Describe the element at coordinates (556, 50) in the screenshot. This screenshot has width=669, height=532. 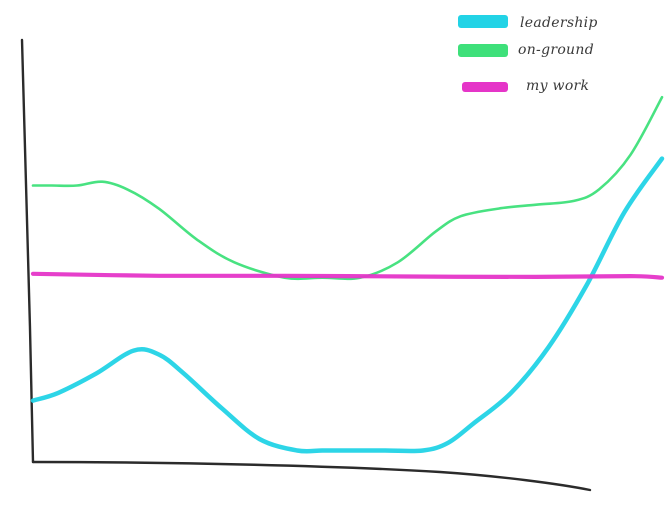
I see `legend-label-on-ground: on-ground` at that location.